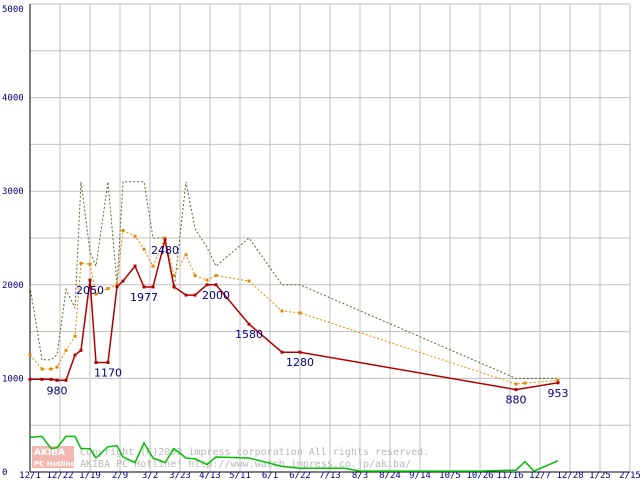  What do you see at coordinates (300, 475) in the screenshot?
I see `x-tick-label: 6/22` at bounding box center [300, 475].